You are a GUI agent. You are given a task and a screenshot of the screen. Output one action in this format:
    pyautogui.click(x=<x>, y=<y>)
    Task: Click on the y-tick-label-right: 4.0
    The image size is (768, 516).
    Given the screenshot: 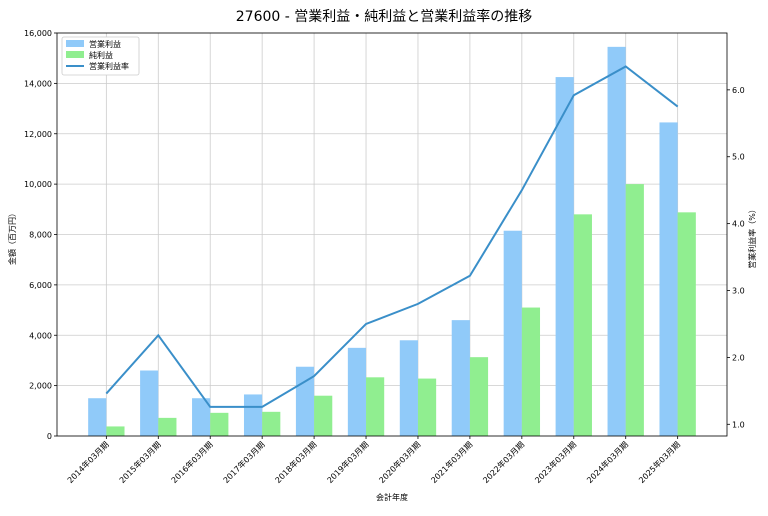 What is the action you would take?
    pyautogui.click(x=738, y=224)
    